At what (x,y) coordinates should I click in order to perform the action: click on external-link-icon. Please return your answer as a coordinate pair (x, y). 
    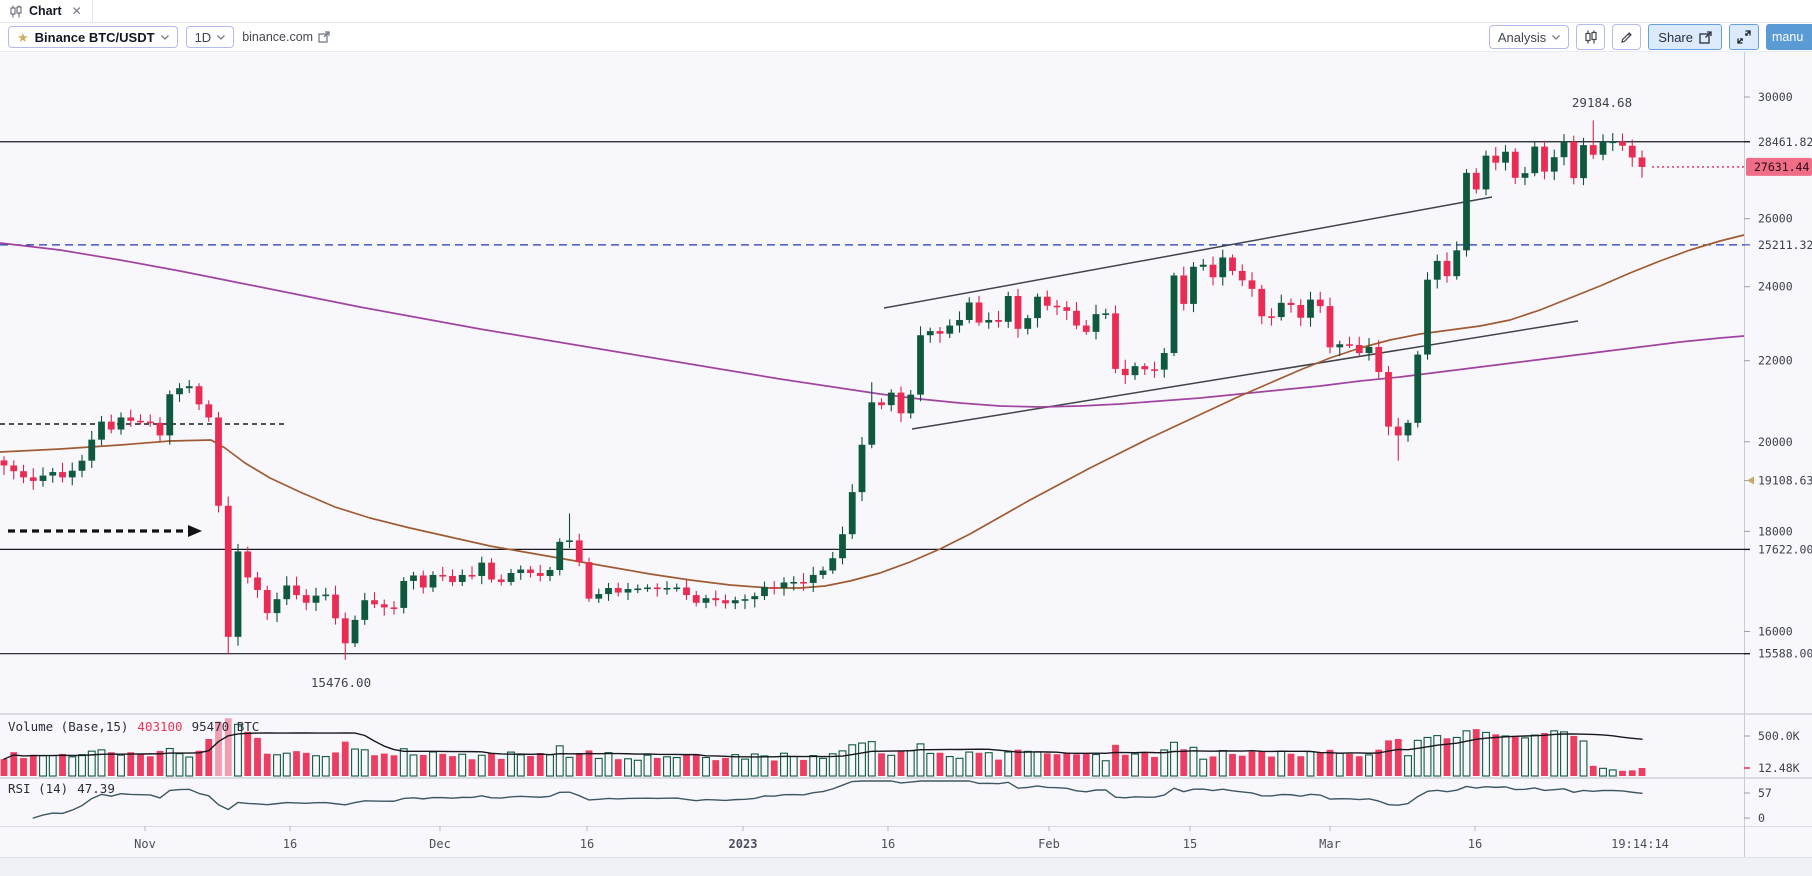
    Looking at the image, I should click on (324, 37).